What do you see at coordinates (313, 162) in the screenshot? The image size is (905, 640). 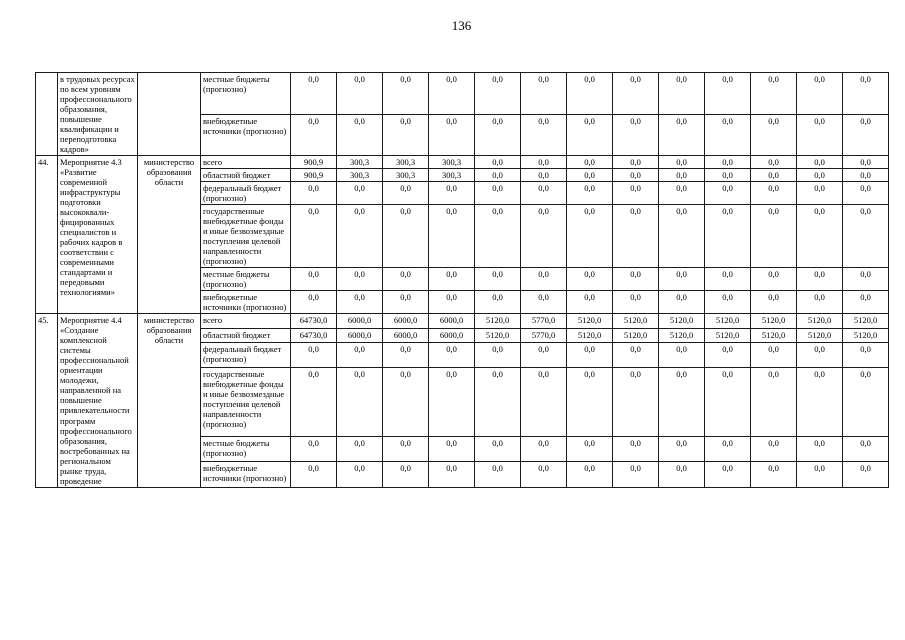 I see `value-cell: 900,9` at bounding box center [313, 162].